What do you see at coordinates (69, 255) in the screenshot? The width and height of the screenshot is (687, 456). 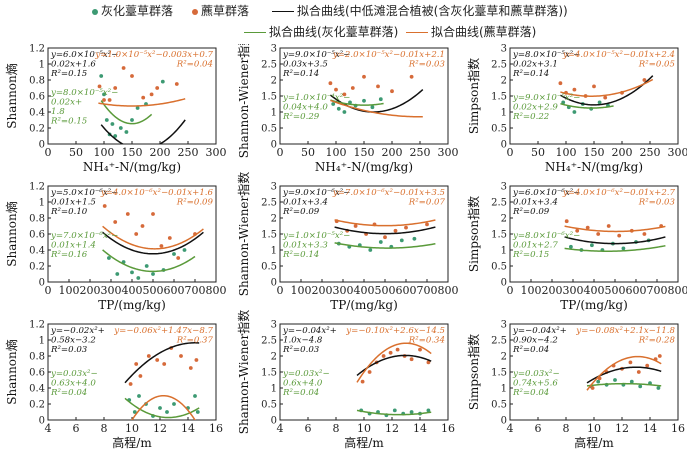 I see `carex-equation-label: R²=0.16` at bounding box center [69, 255].